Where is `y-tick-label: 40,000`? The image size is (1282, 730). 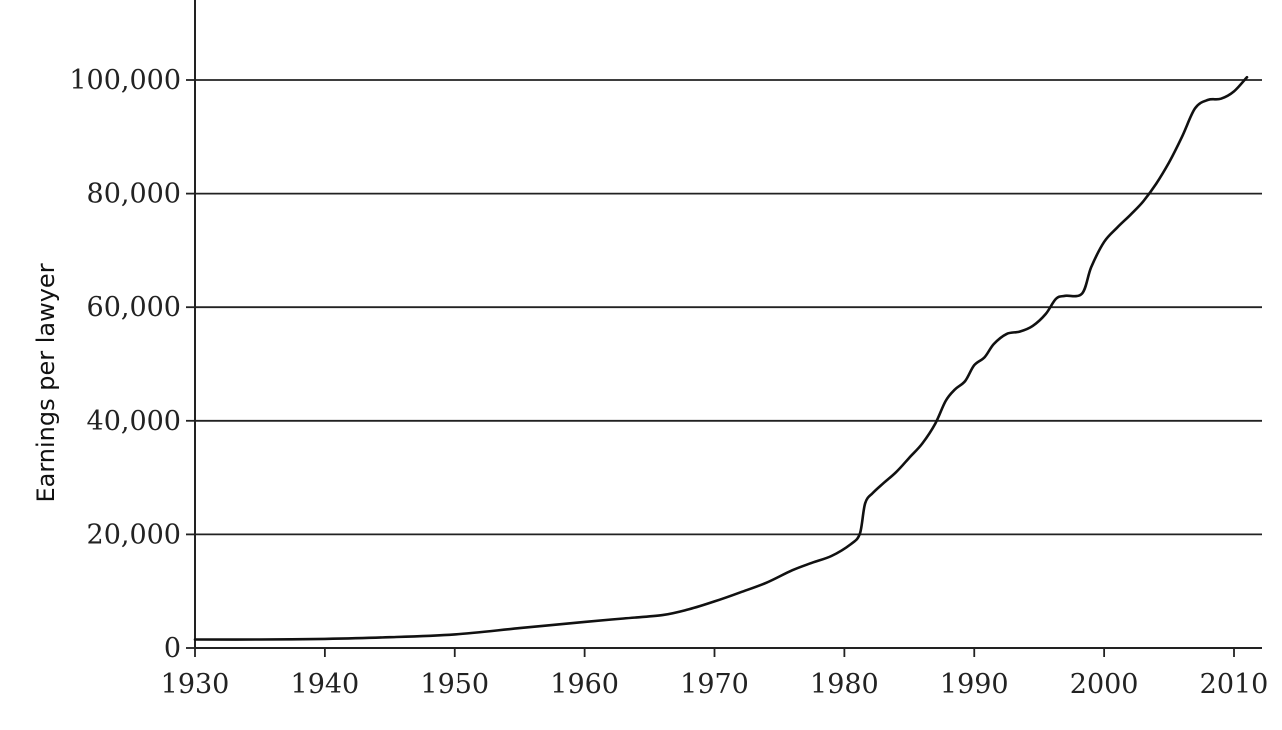
y-tick-label: 40,000 is located at coordinates (134, 421).